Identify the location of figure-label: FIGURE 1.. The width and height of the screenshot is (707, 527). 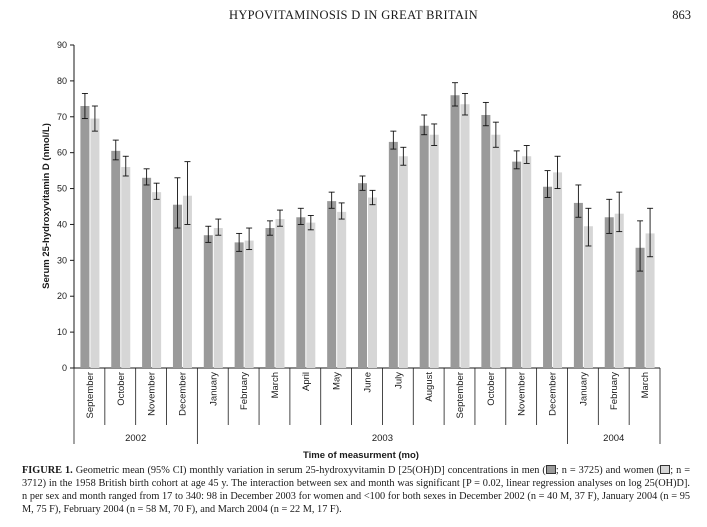
(47, 470).